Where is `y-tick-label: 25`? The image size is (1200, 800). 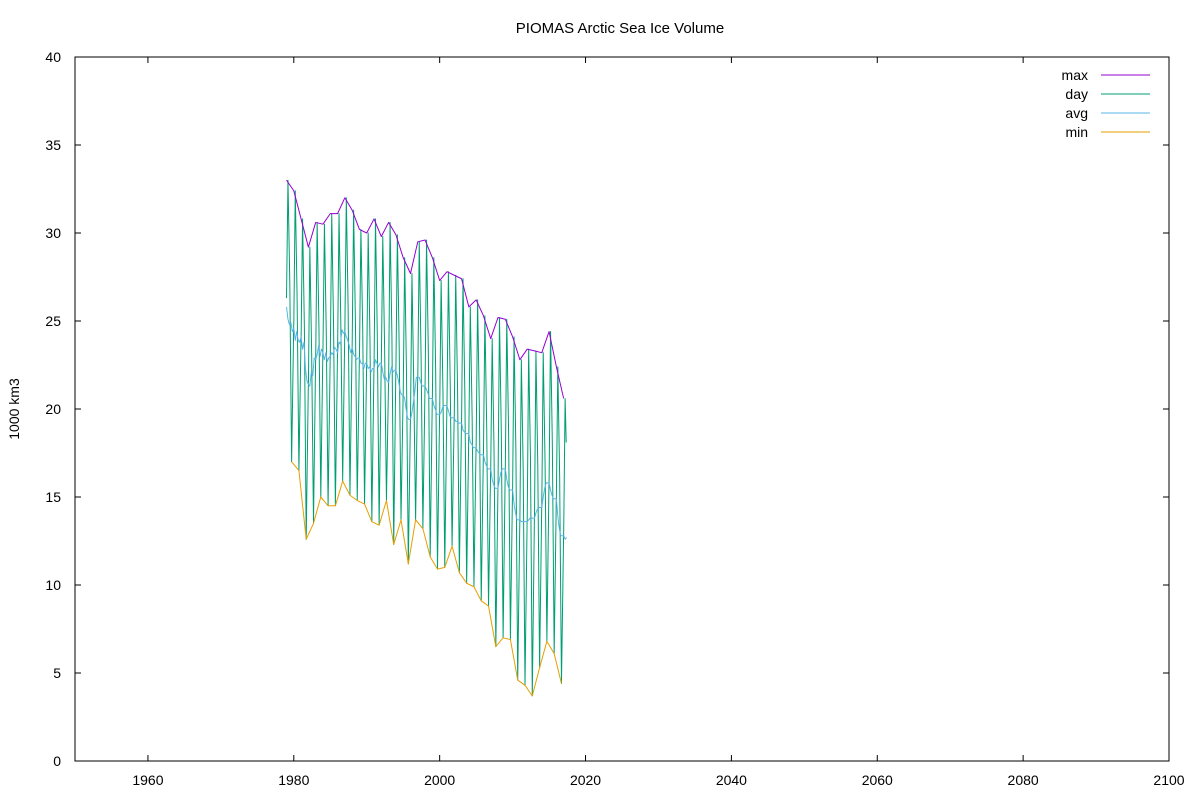 y-tick-label: 25 is located at coordinates (53, 321).